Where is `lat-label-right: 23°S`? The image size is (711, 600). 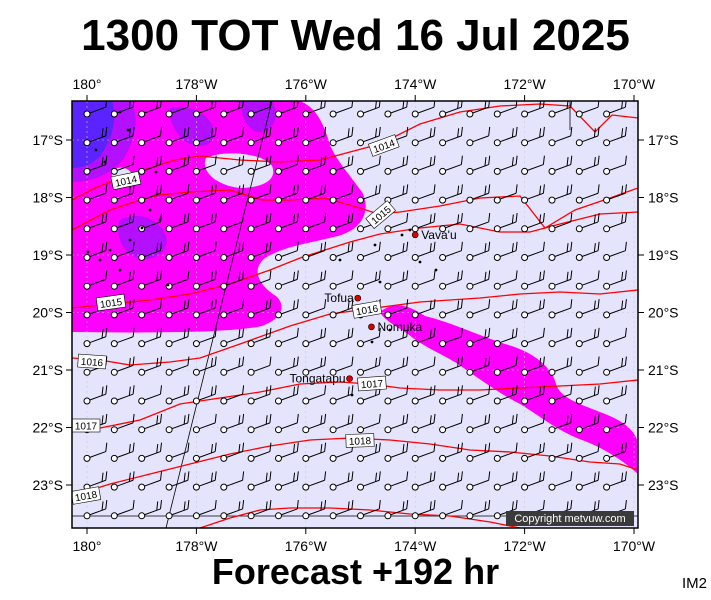
lat-label-right: 23°S is located at coordinates (663, 485).